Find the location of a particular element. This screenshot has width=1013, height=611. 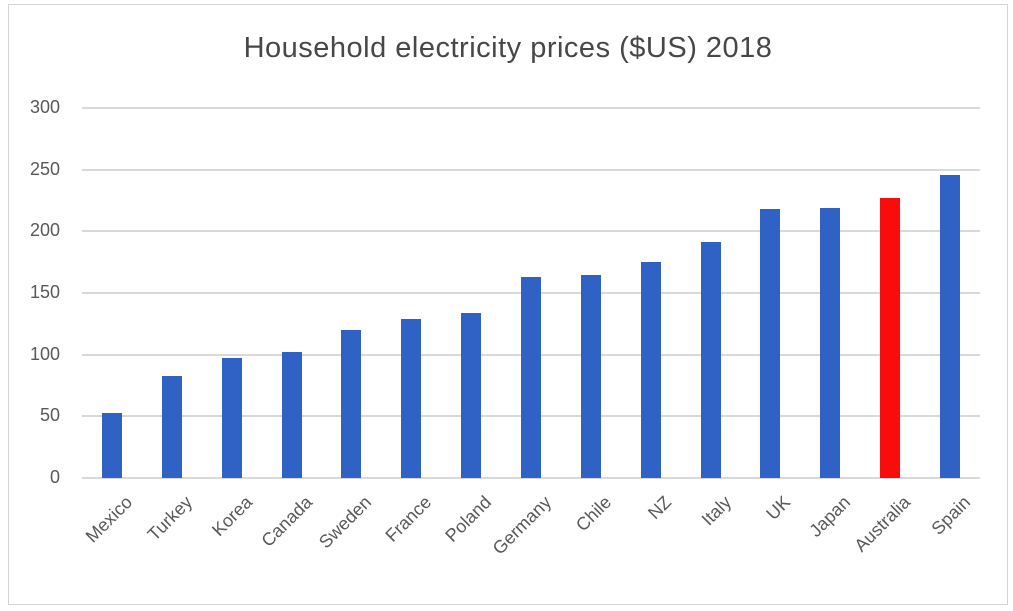

bar-turkey is located at coordinates (171, 426).